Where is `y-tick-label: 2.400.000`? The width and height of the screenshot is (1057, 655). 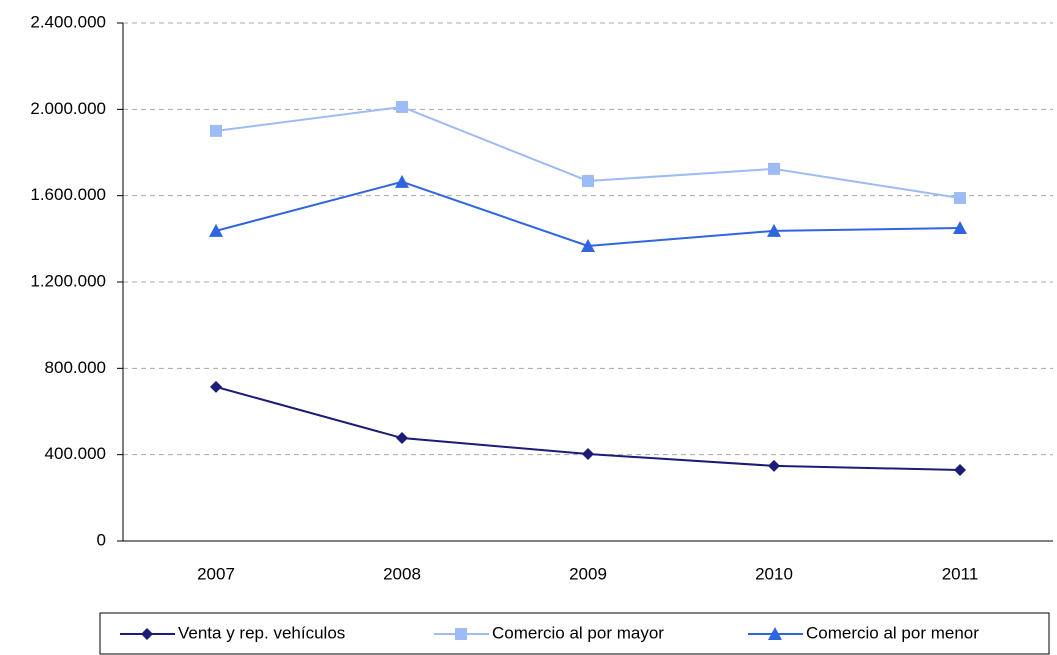
y-tick-label: 2.400.000 is located at coordinates (68, 21).